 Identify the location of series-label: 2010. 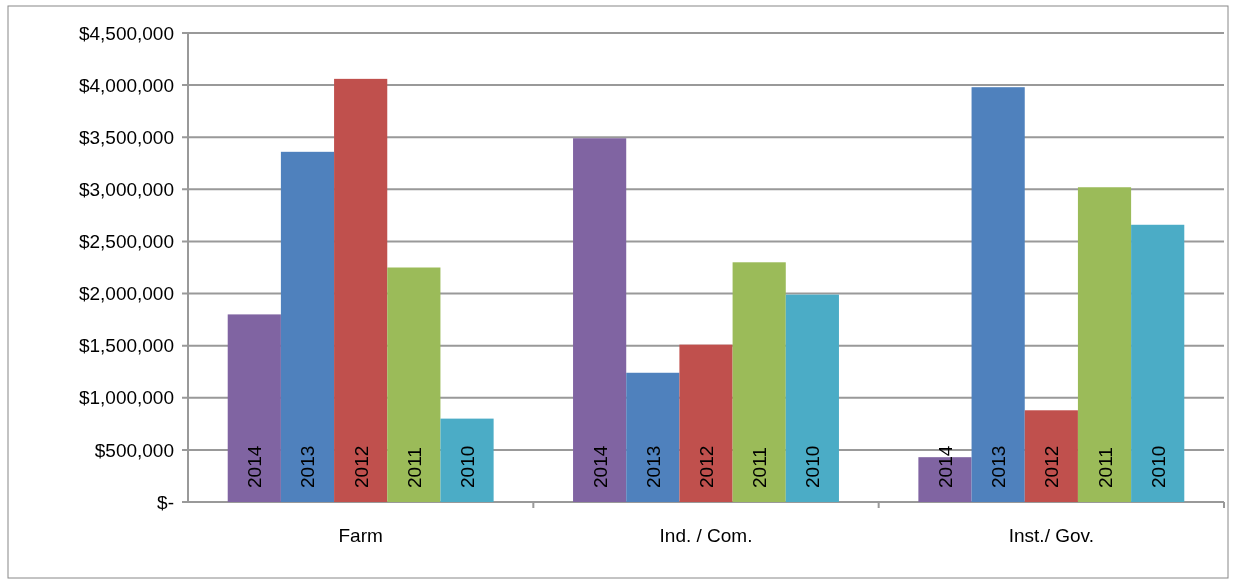
(468, 466).